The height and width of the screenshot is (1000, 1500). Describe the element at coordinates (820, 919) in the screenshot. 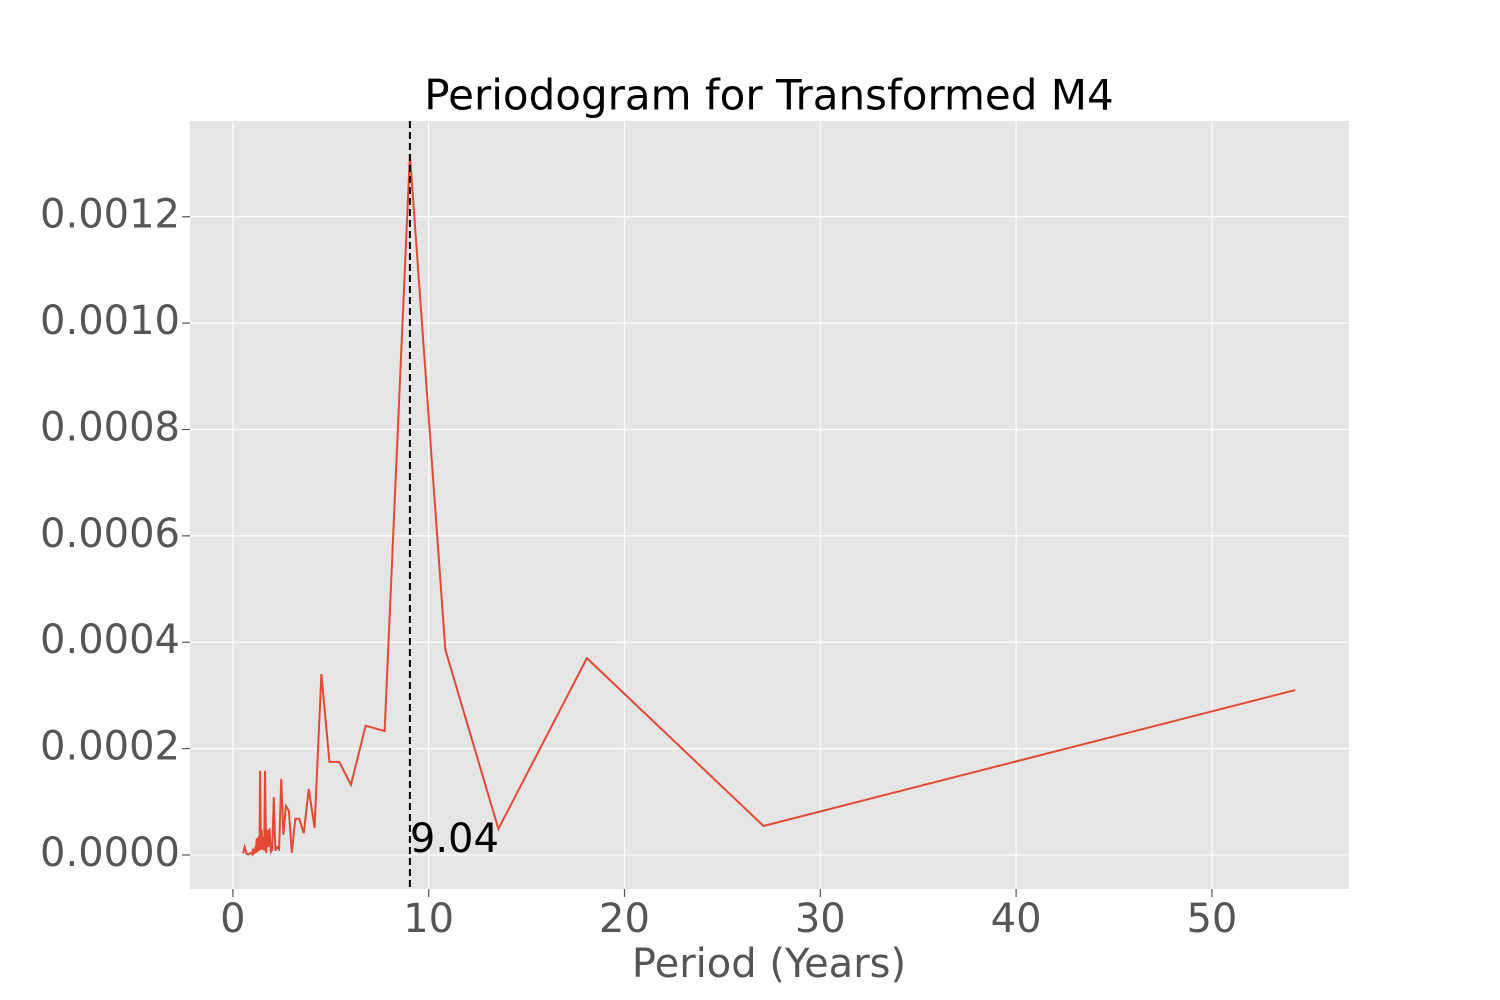

I see `x-tick-label: 30` at that location.